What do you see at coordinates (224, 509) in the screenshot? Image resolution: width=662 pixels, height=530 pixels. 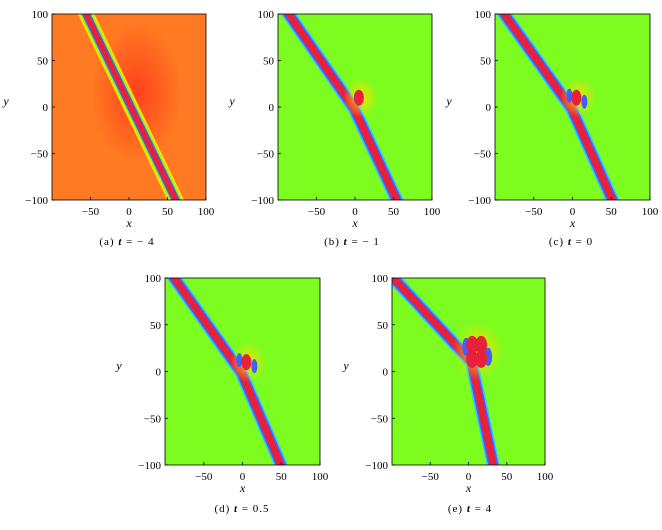 I see `caption-prefix: (d)` at bounding box center [224, 509].